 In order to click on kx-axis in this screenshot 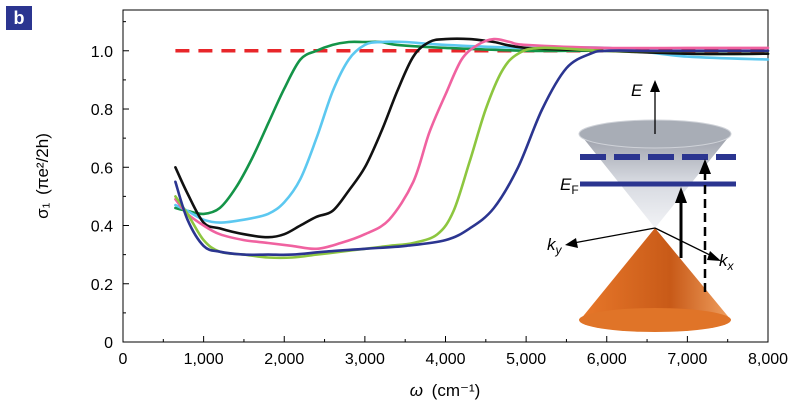, I will do `click(686, 243)`.